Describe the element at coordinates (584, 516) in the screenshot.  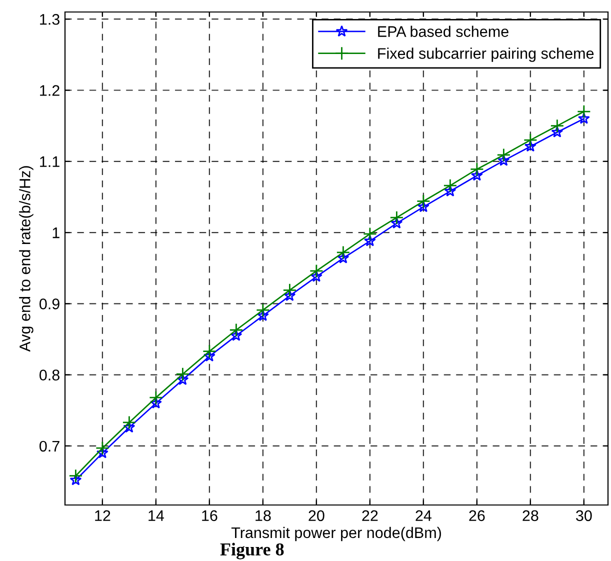
I see `x-tick-label: 30` at that location.